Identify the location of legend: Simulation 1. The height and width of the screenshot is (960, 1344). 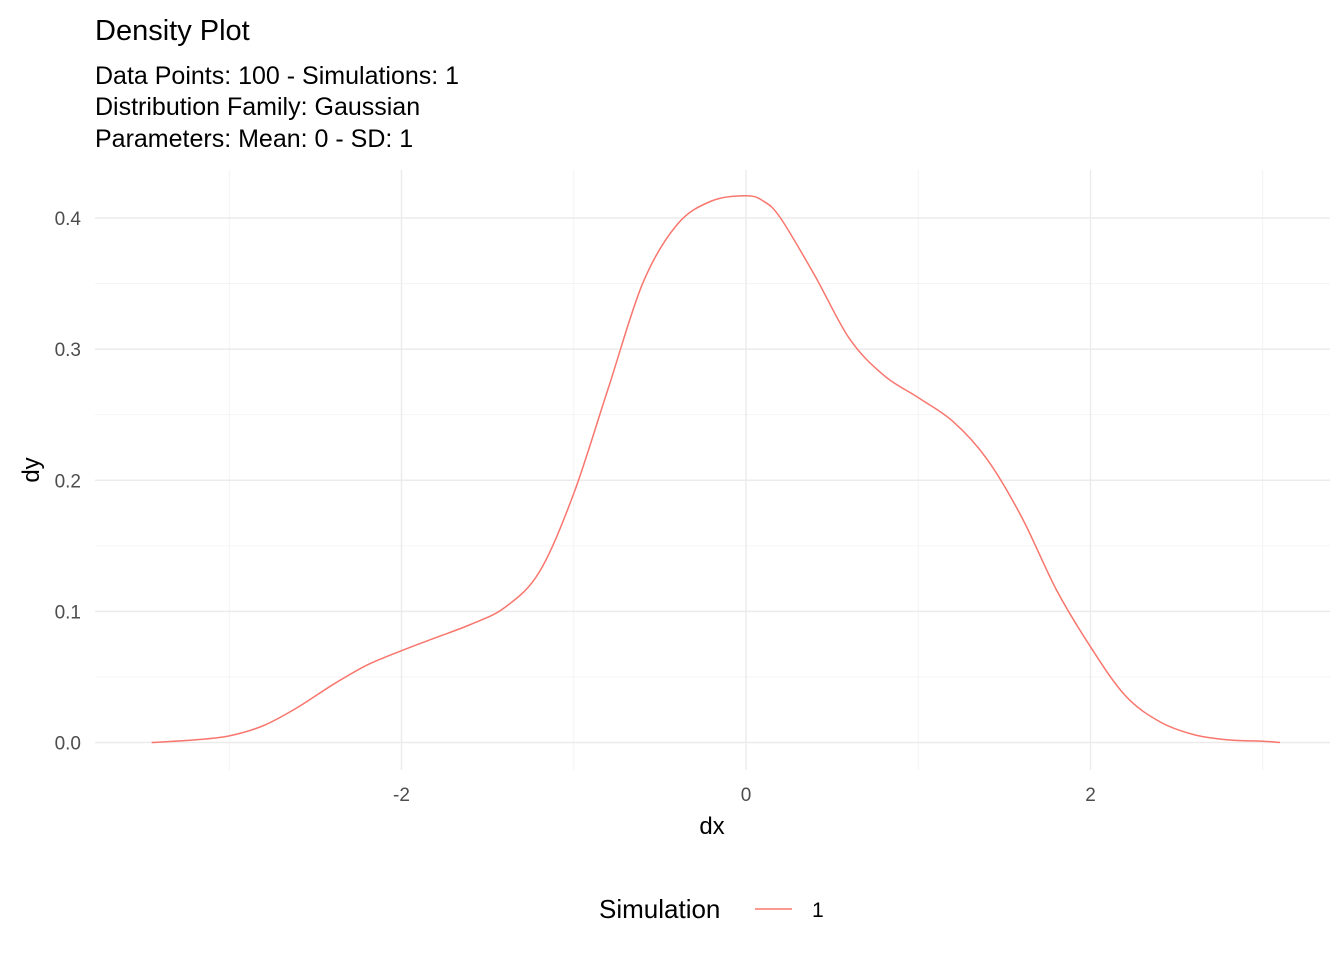
(711, 909).